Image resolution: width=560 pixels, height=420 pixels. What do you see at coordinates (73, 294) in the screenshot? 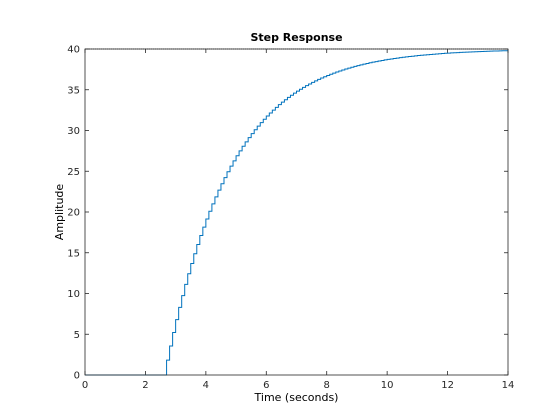
I see `y-tick-label: 10` at bounding box center [73, 294].